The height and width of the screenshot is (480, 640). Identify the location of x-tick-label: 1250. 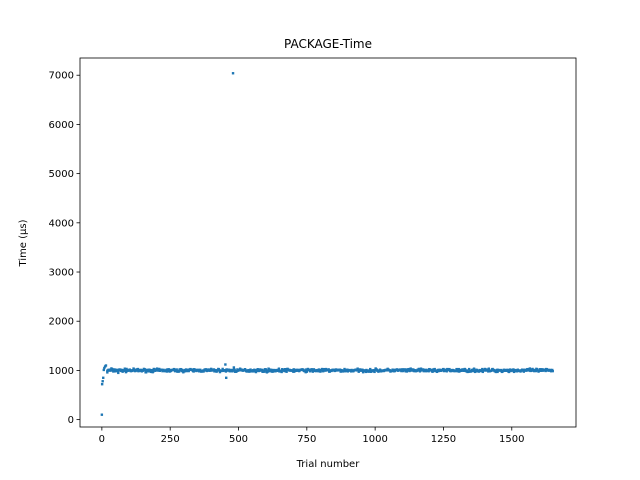
(443, 439).